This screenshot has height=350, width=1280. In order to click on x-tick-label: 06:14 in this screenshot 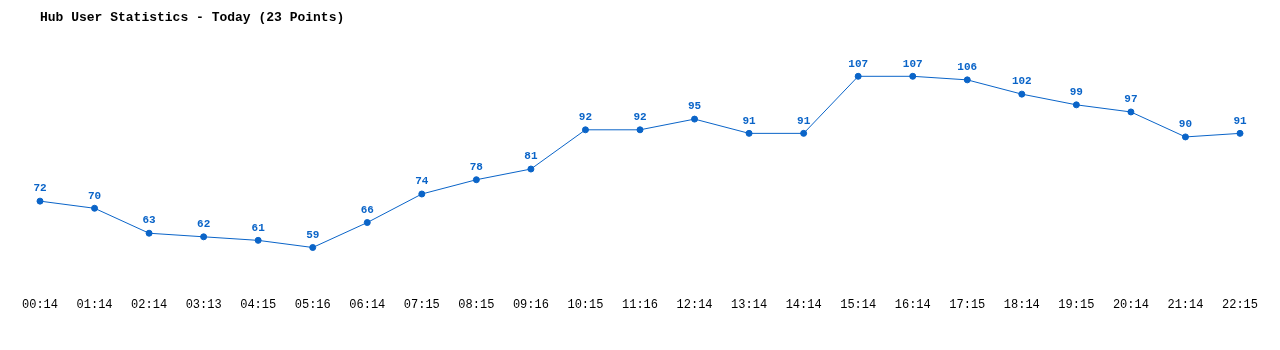, I will do `click(367, 304)`.